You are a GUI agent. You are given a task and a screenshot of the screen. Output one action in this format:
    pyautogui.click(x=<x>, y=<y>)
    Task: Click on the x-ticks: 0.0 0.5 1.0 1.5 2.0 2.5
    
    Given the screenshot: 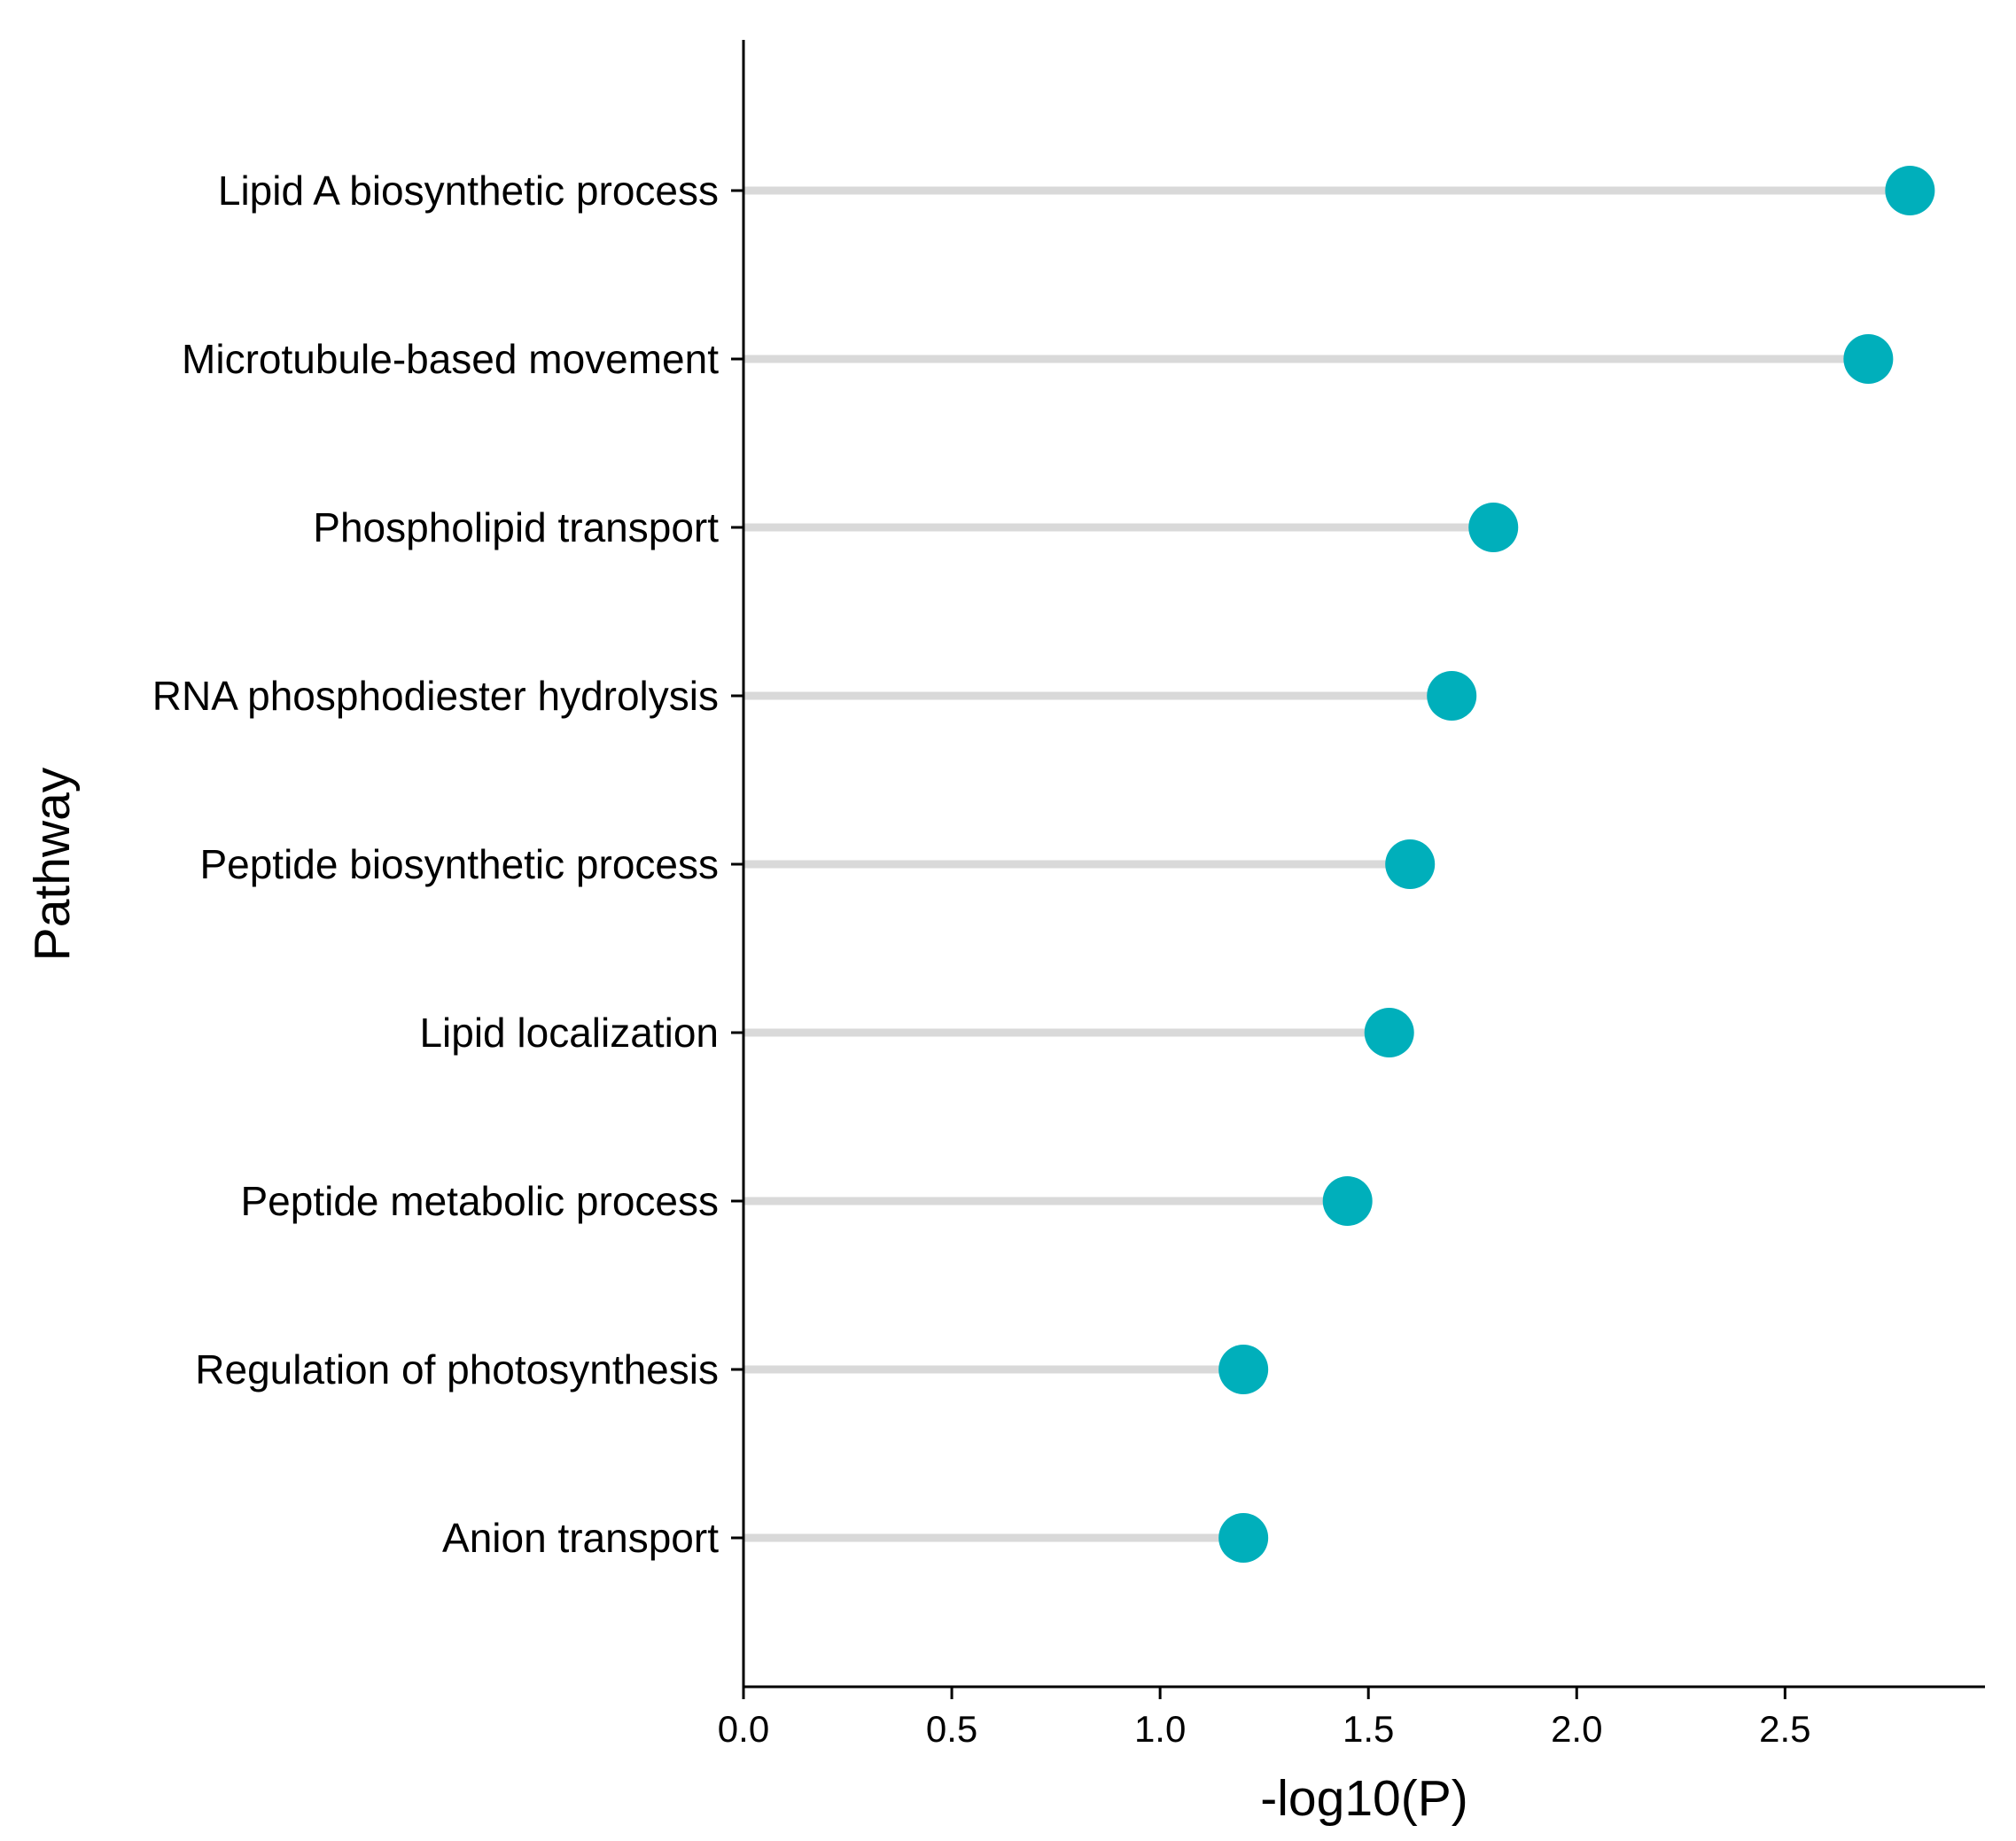 What is the action you would take?
    pyautogui.click(x=1265, y=1718)
    